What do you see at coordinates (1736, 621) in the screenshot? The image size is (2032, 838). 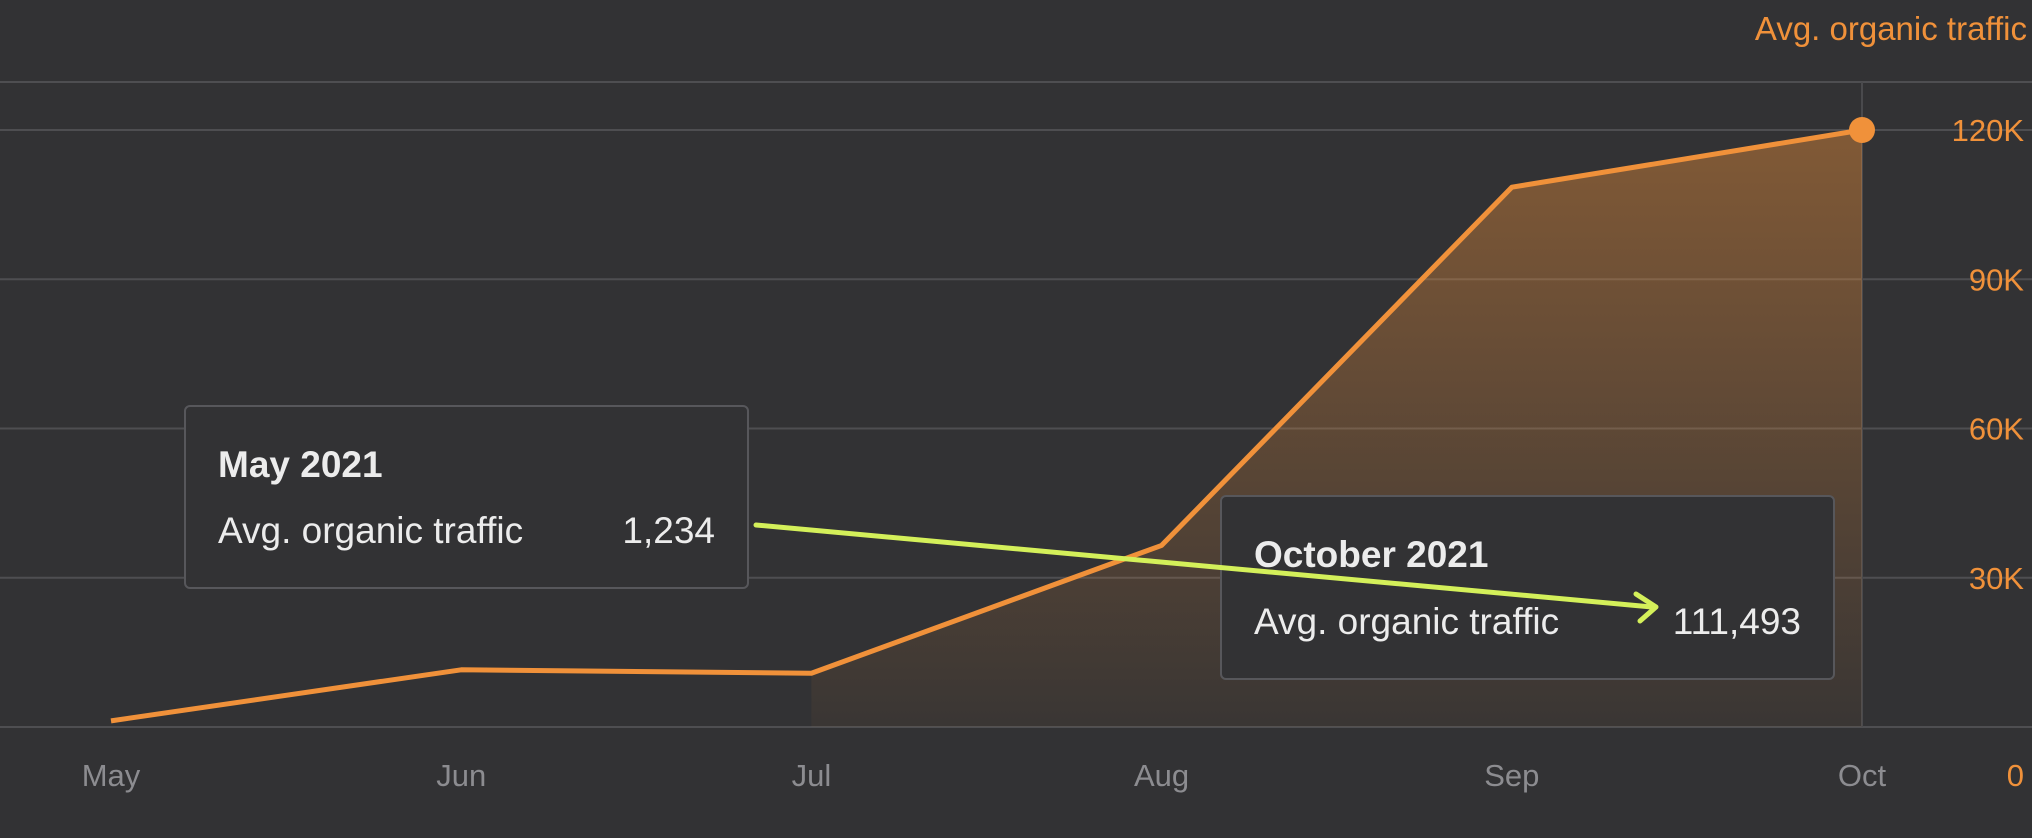 I see `tooltip-value: 111,493` at bounding box center [1736, 621].